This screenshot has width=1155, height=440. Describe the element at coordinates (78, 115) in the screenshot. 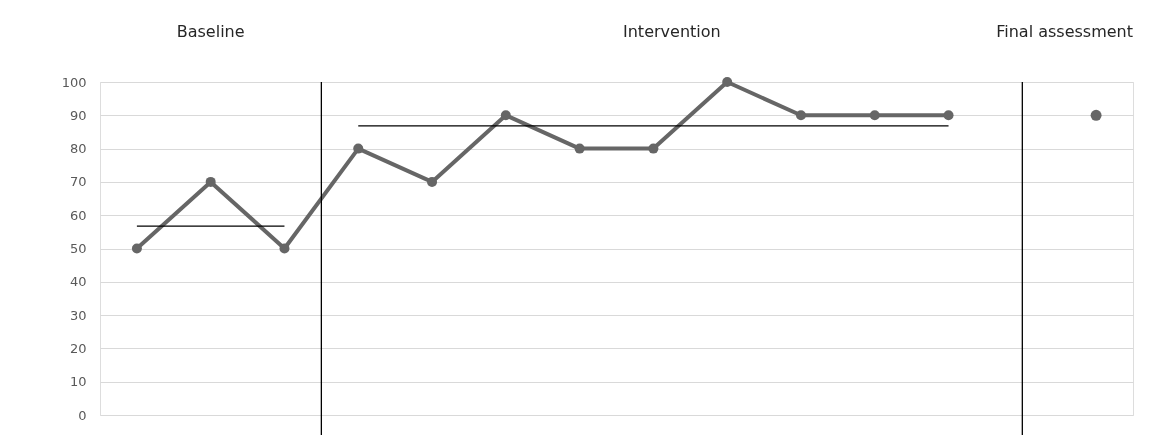

I see `y-tick-label: 90` at that location.